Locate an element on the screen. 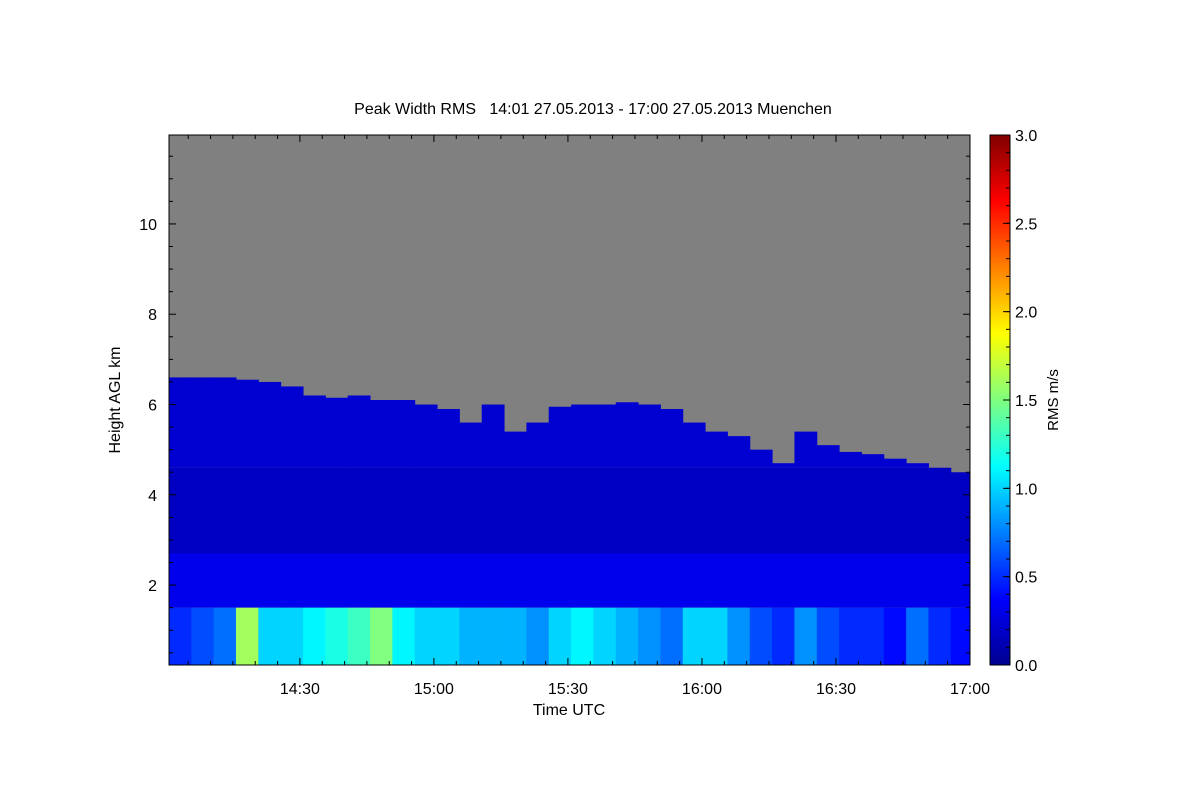 The image size is (1200, 800). colorbar-ticks: 0.0 0.5 1.0 1.5 2.0 2.5 3.0 is located at coordinates (1020, 401).